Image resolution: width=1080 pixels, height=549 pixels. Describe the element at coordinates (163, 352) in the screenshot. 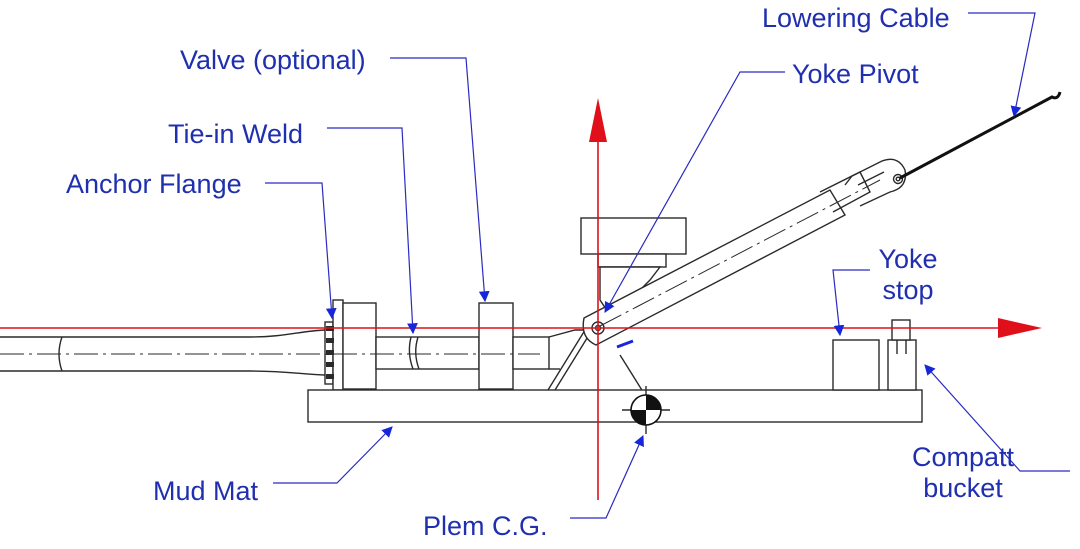

I see `pipeline` at that location.